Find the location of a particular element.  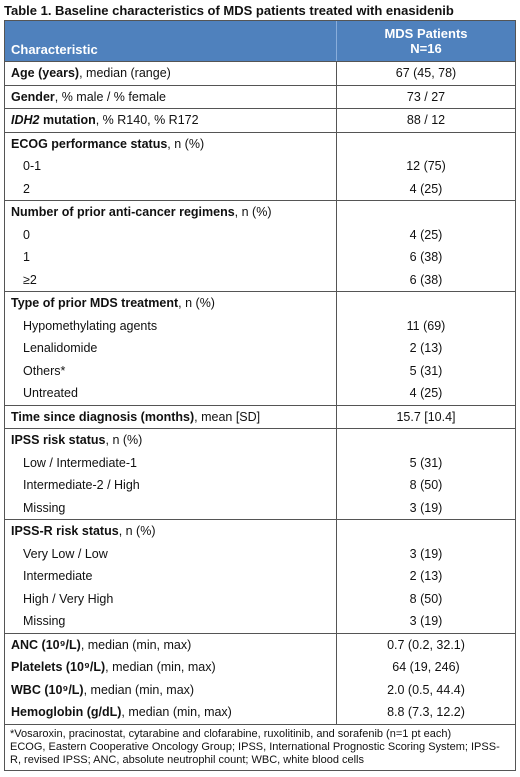

row-group: Gender, % male / % female 73 / 27 is located at coordinates (260, 96).